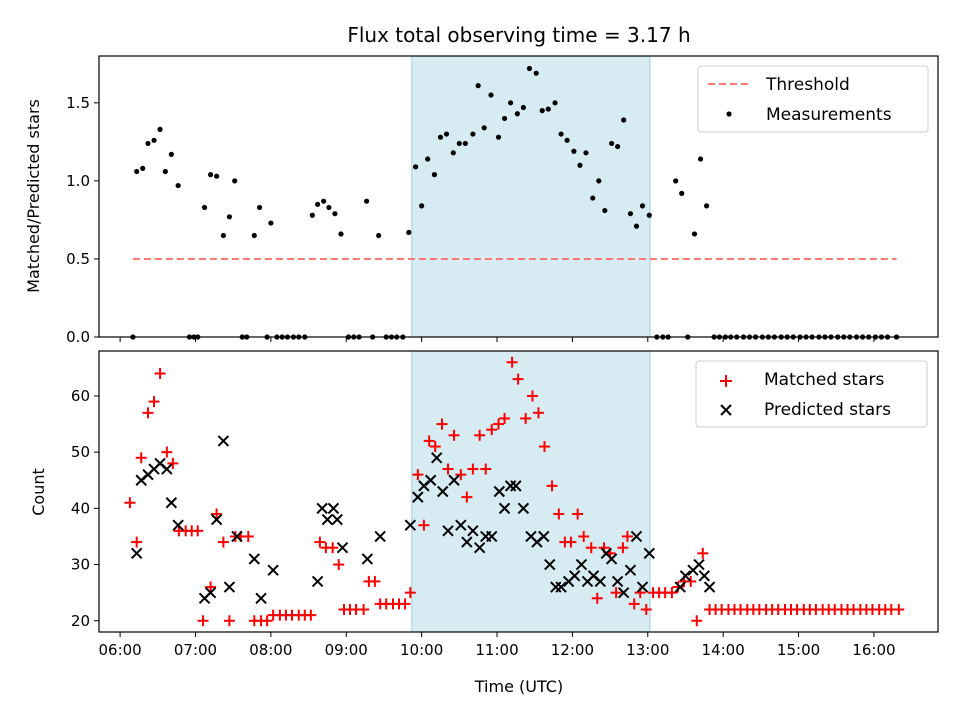  I want to click on y-tick-label: 20, so click(80, 621).